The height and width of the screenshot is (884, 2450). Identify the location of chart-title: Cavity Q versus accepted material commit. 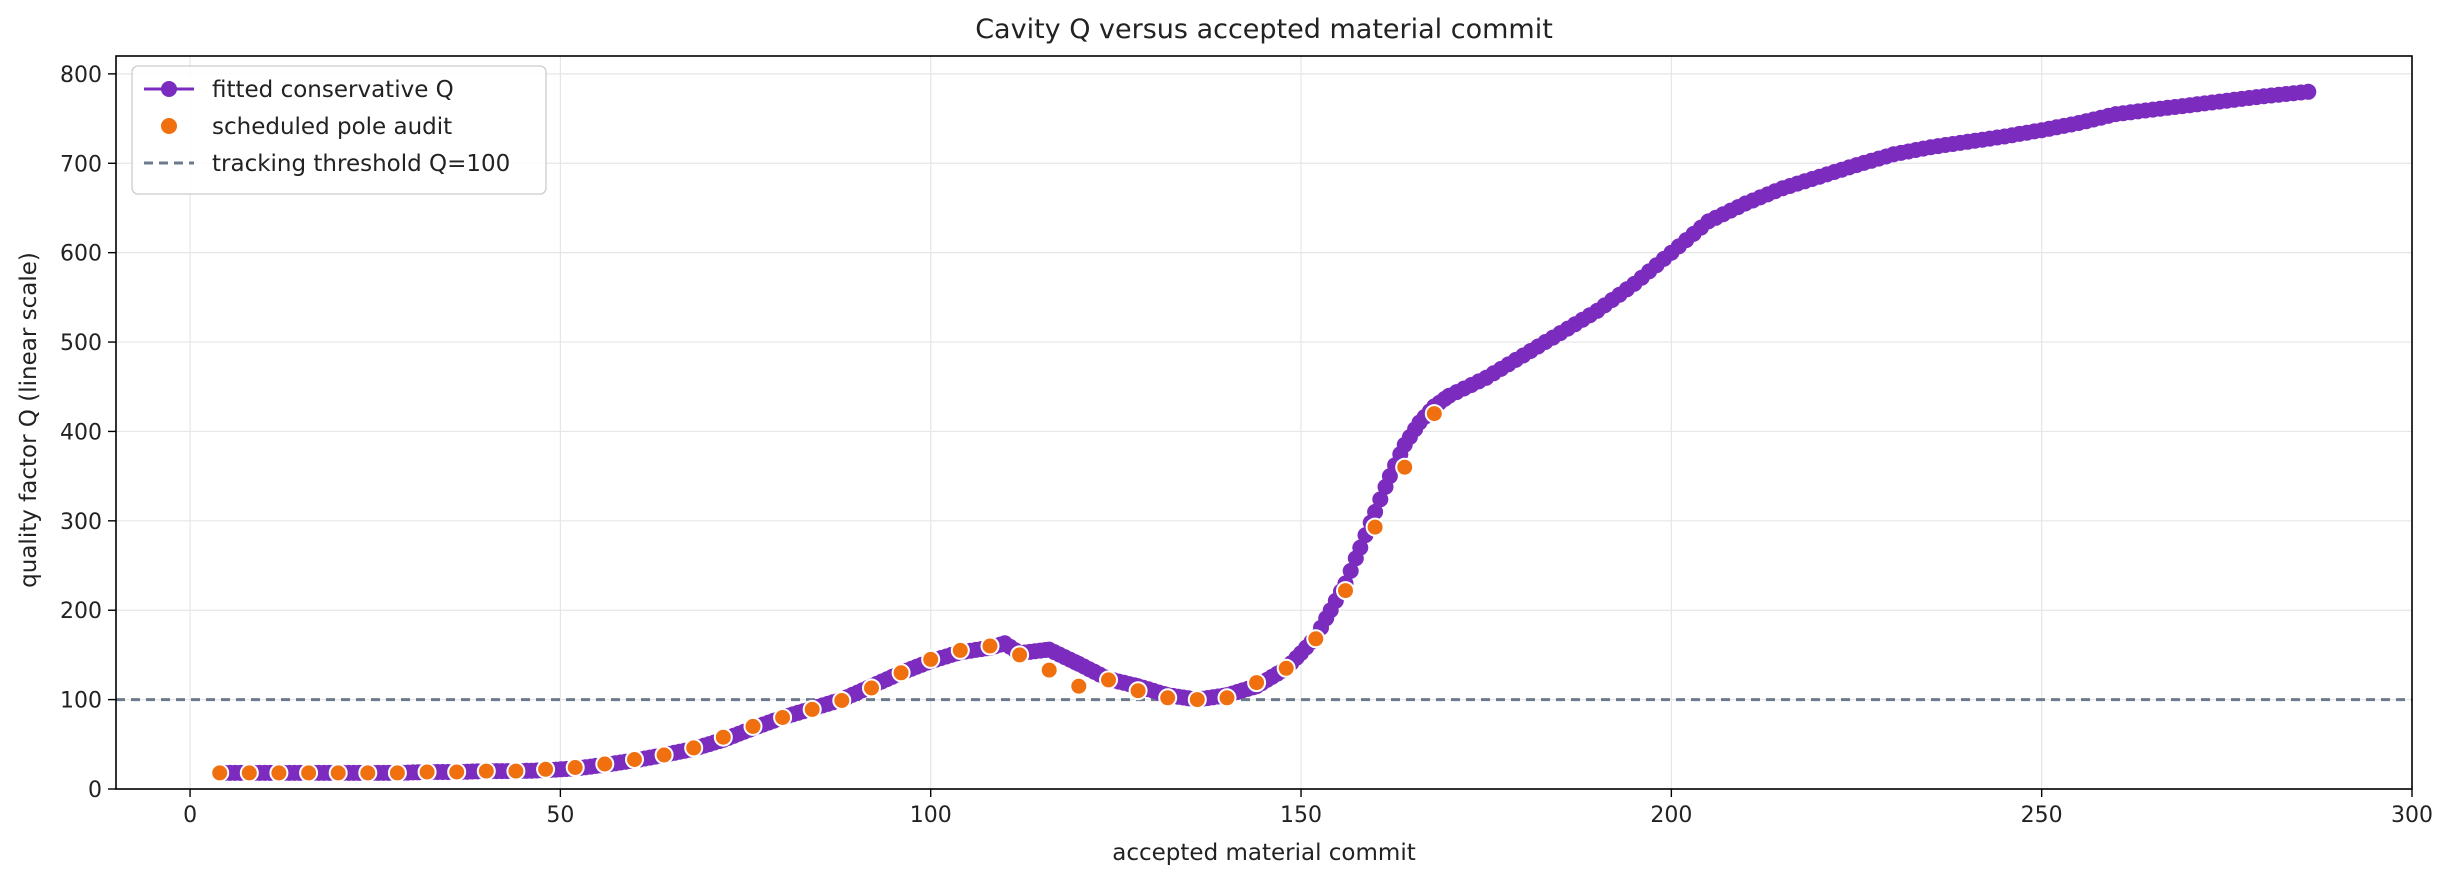
(1264, 29).